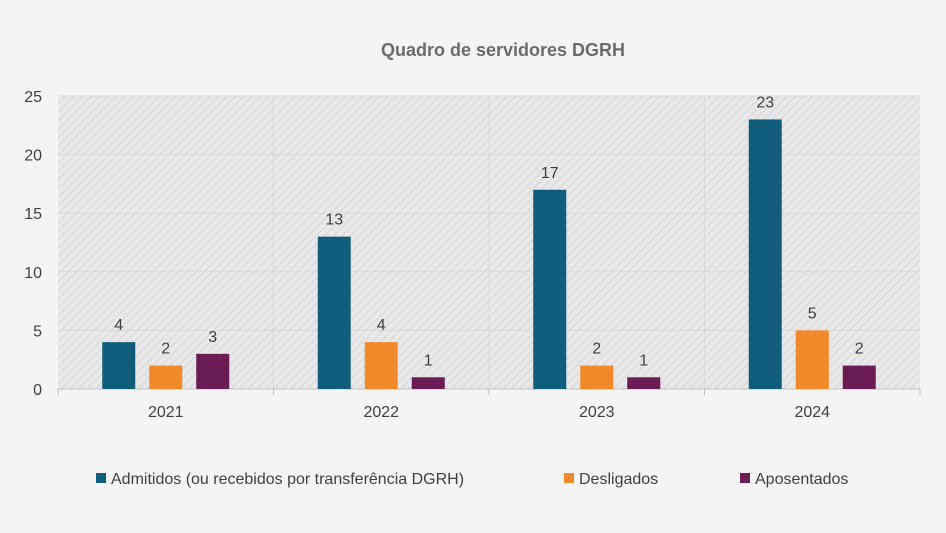 The image size is (946, 533). What do you see at coordinates (503, 50) in the screenshot?
I see `chart-title: Quadro de servidores DGRH` at bounding box center [503, 50].